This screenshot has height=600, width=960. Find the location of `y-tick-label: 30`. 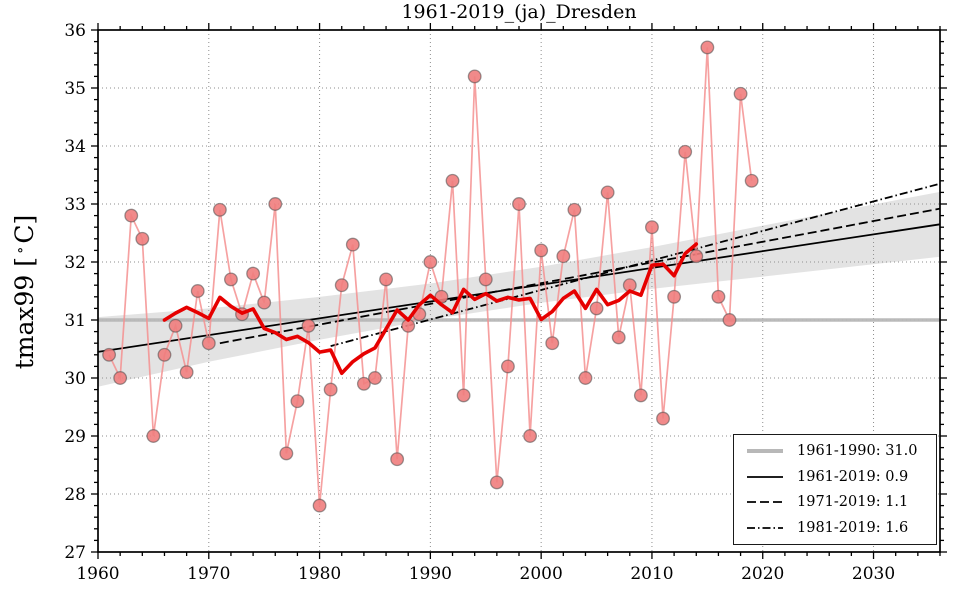

y-tick-label: 30 is located at coordinates (75, 379).